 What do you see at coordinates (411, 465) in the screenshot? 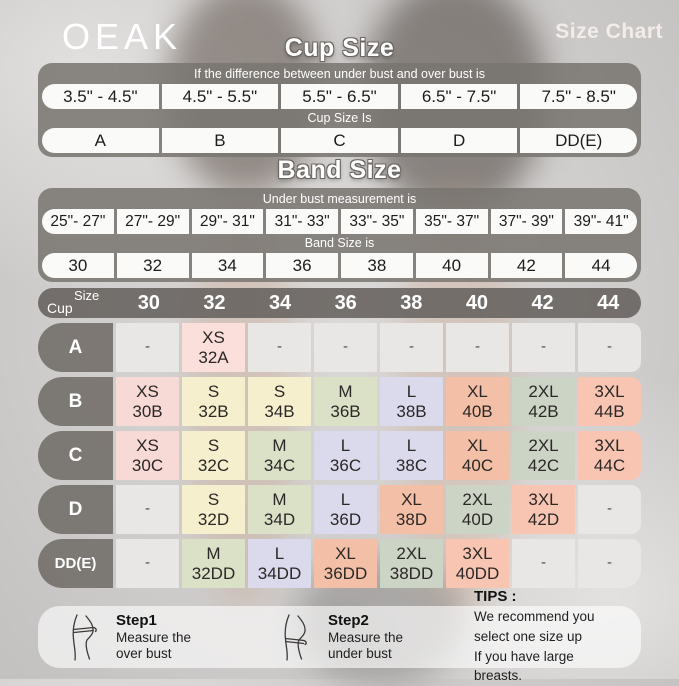
I see `size-code: 38C` at bounding box center [411, 465].